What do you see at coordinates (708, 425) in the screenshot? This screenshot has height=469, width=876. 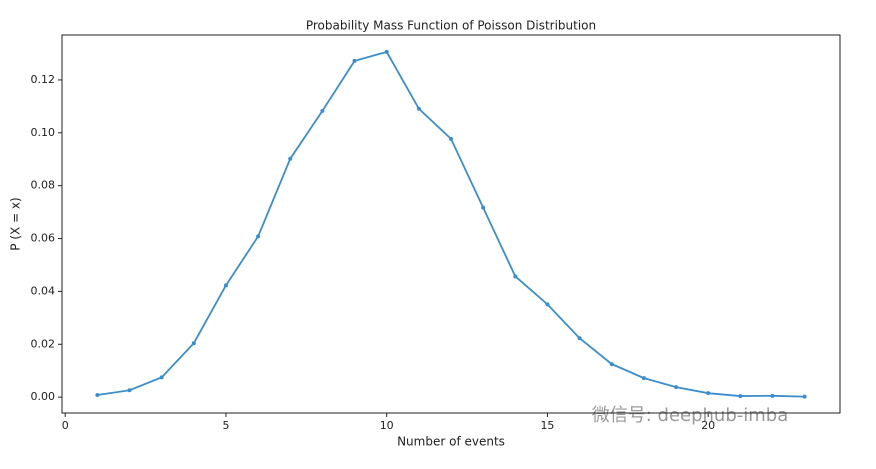 I see `x-tick-label: 20` at bounding box center [708, 425].